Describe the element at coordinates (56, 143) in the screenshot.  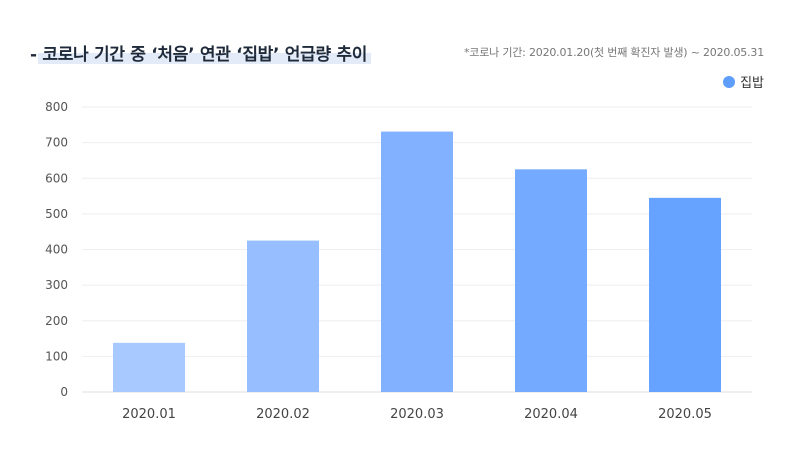
I see `y-tick-label: 700` at that location.